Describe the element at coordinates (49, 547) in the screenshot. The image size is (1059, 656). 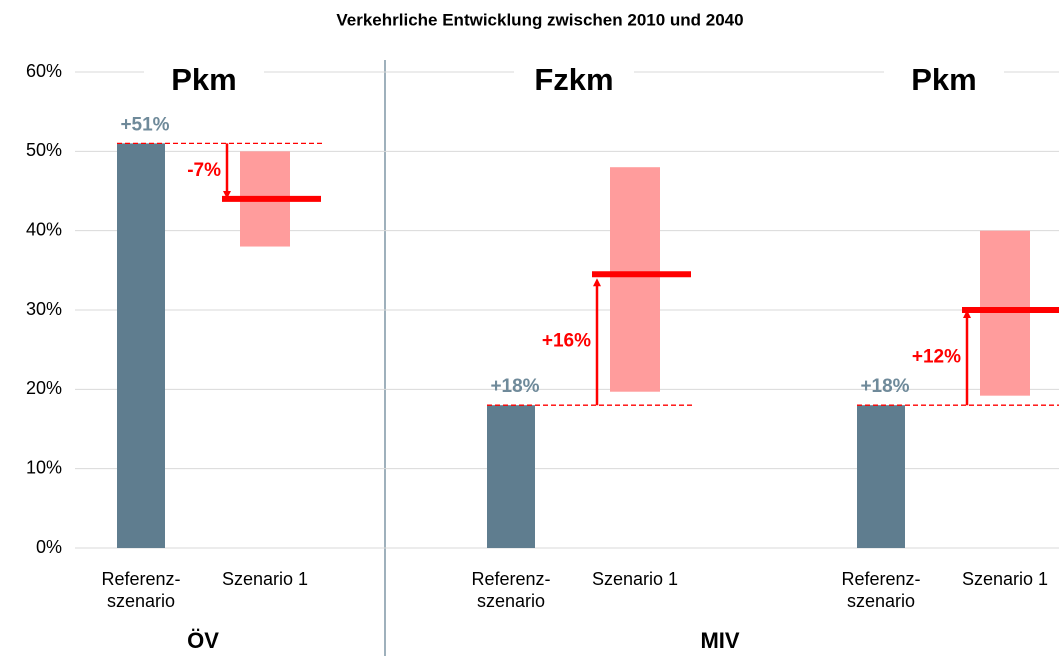
I see `y-tick-label: 0%` at that location.